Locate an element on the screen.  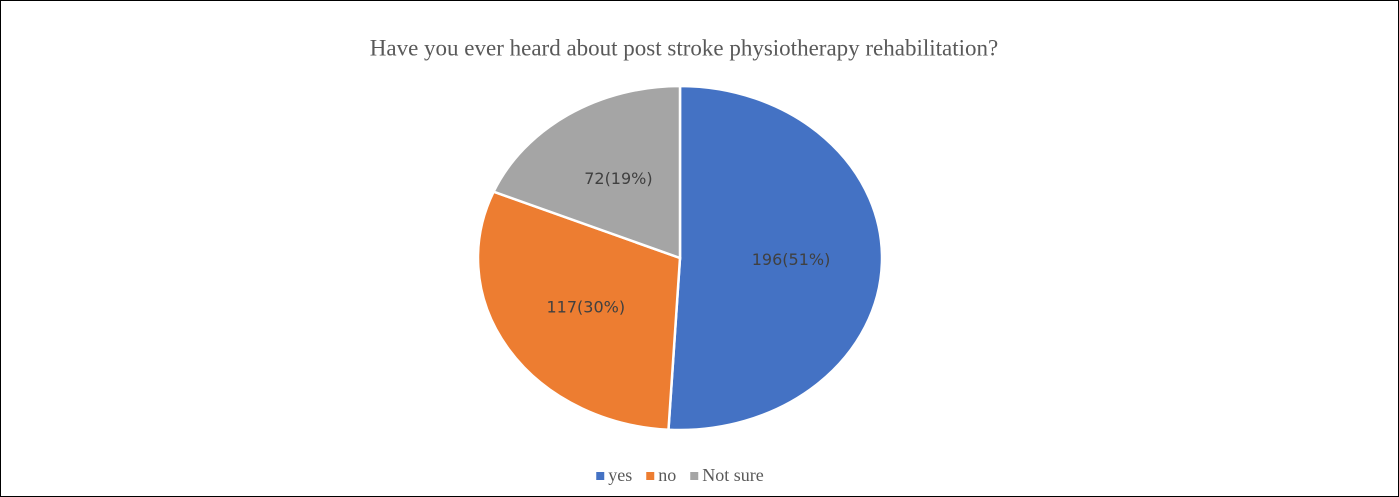
data-label: 117(30%) is located at coordinates (586, 307).